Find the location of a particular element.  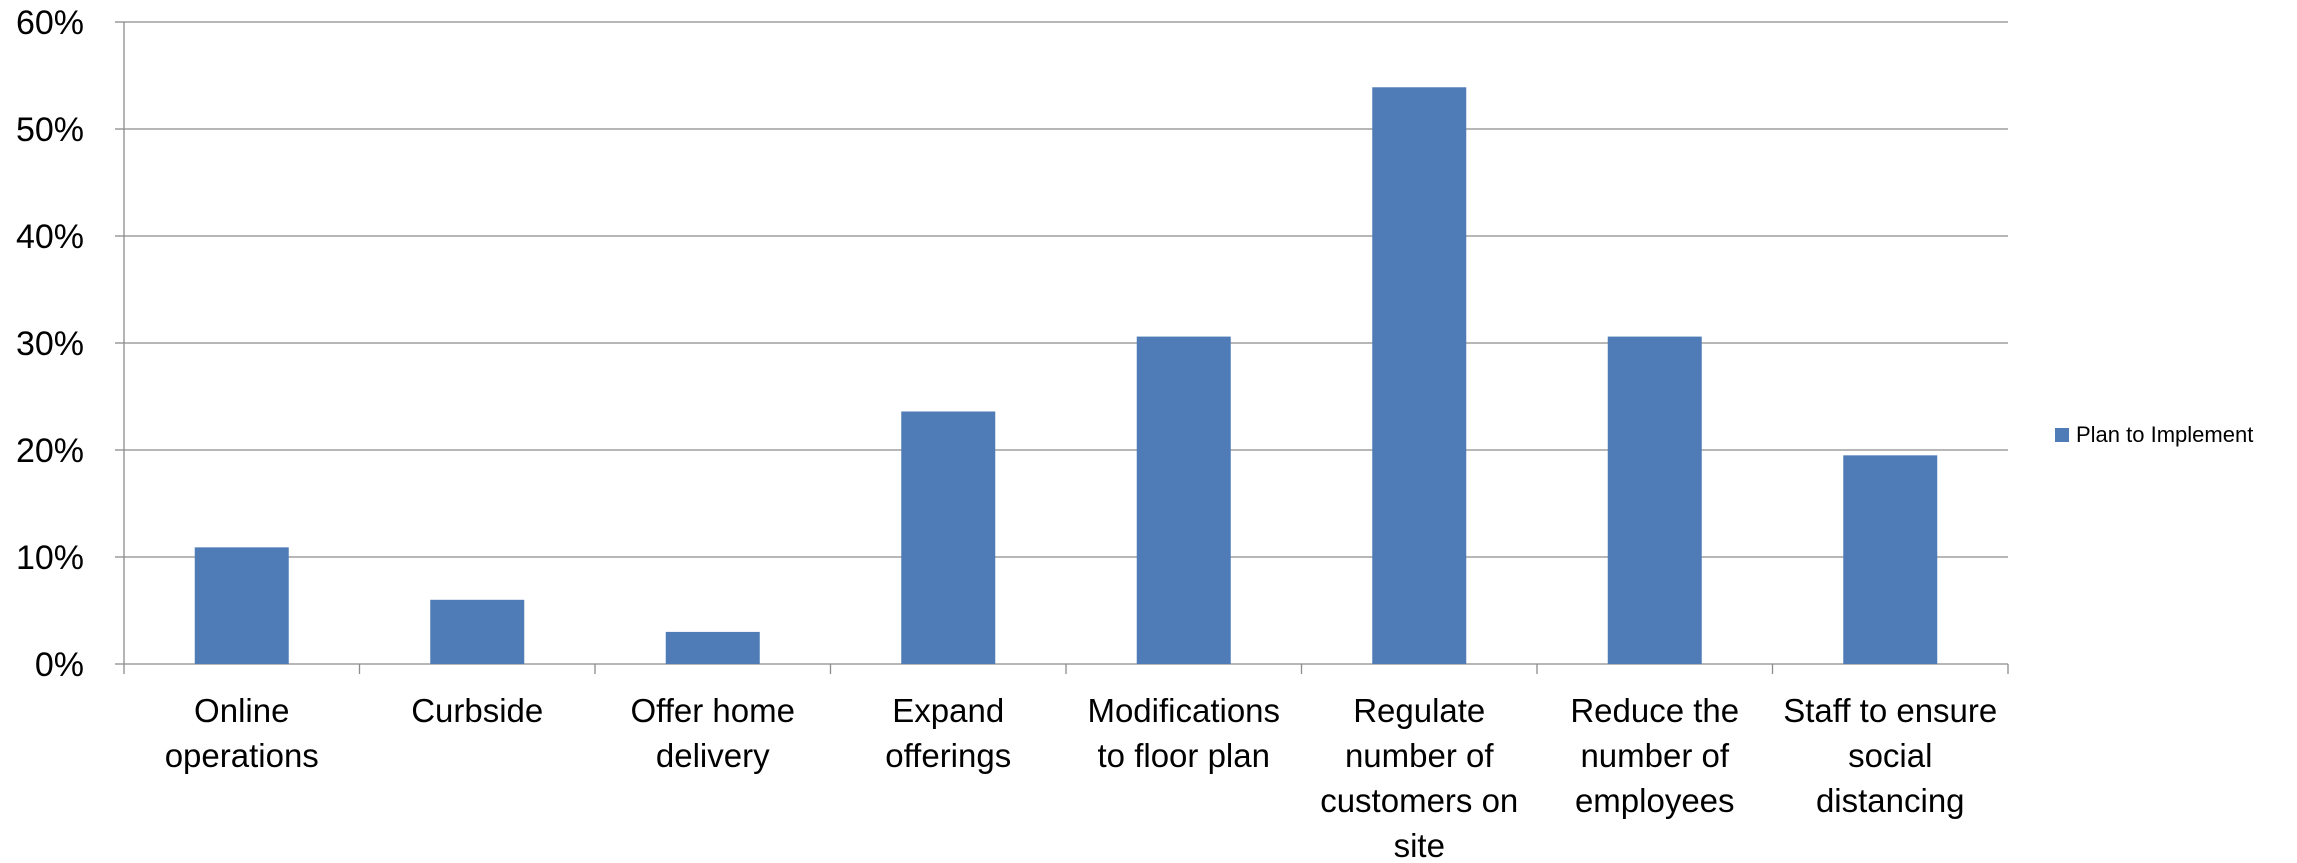

x-tick-label-line: social is located at coordinates (1890, 755).